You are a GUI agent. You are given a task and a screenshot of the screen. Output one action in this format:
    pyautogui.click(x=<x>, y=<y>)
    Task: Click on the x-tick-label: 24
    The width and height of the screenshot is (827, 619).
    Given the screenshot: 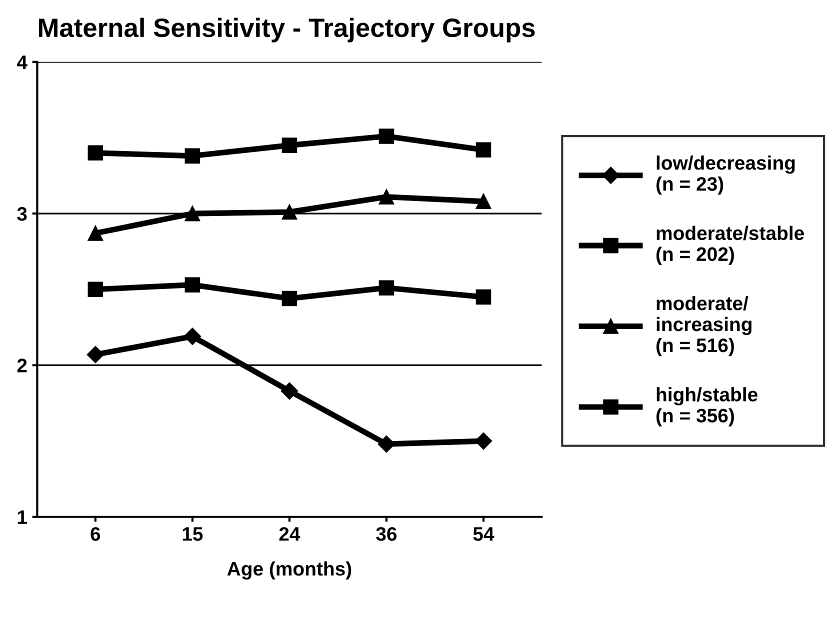 What is the action you would take?
    pyautogui.click(x=289, y=534)
    